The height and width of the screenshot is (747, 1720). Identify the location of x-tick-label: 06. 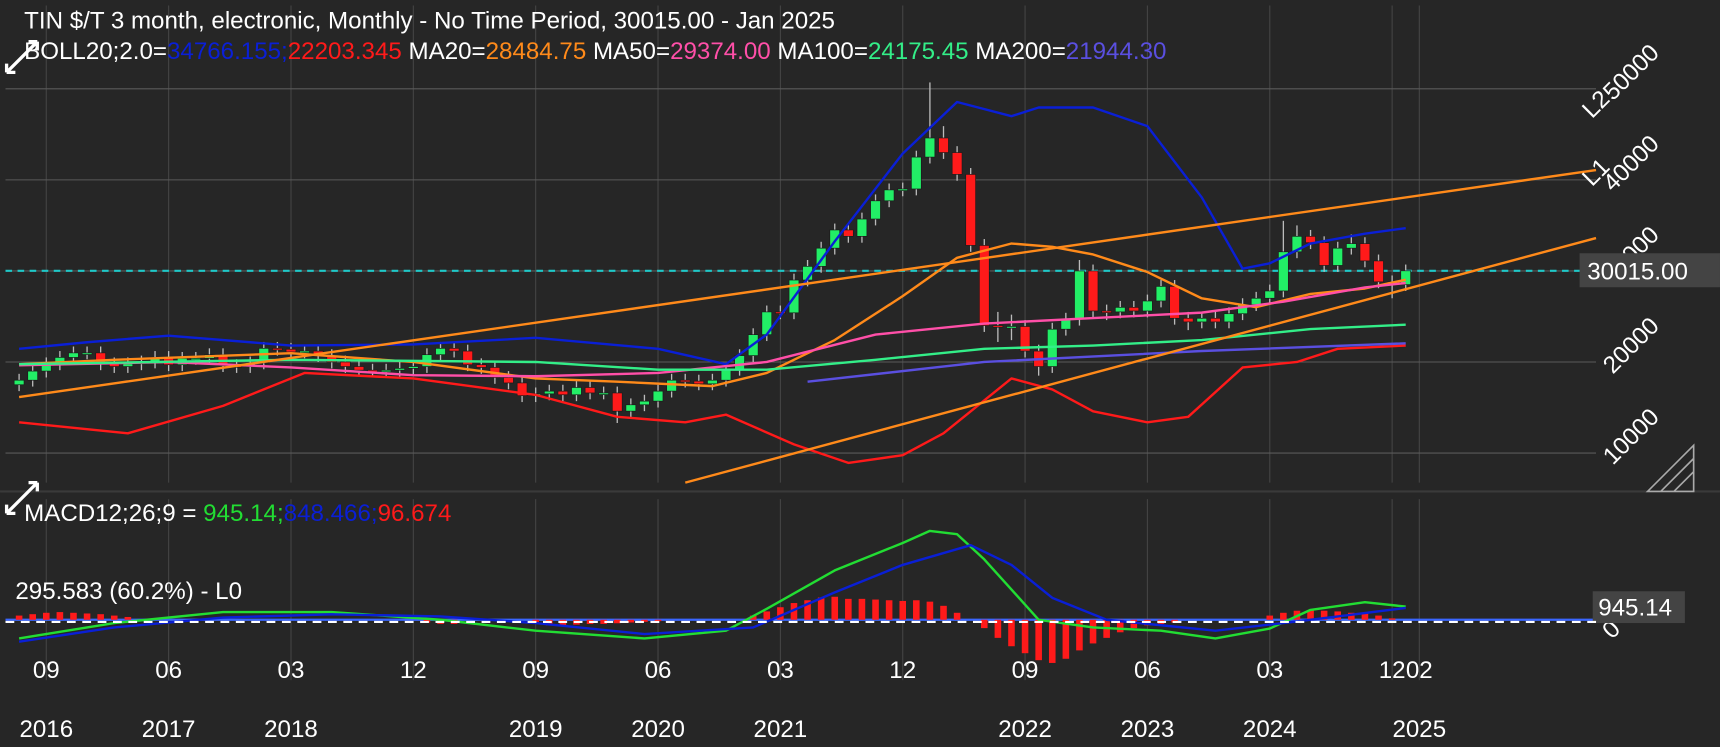
(1147, 670).